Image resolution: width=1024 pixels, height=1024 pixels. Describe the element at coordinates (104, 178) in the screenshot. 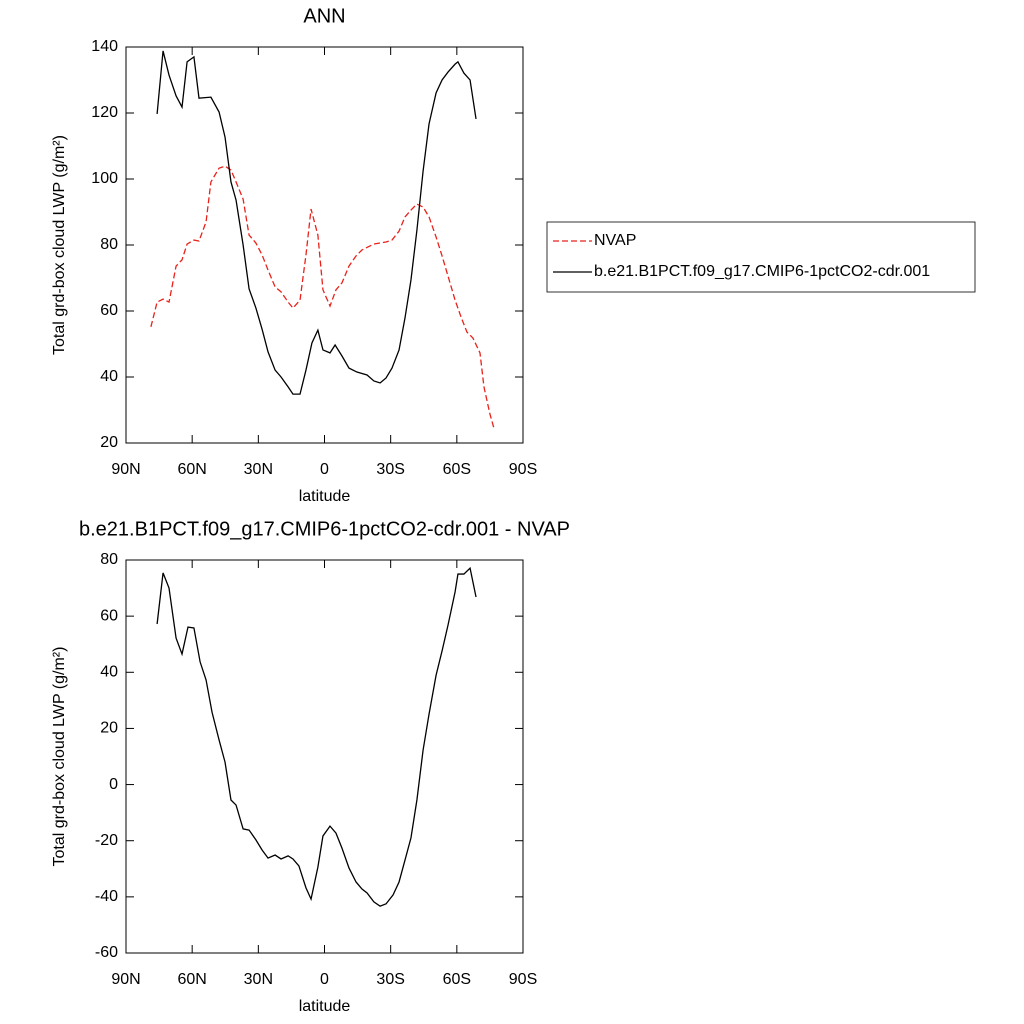

I see `y-tick-label: 100` at that location.